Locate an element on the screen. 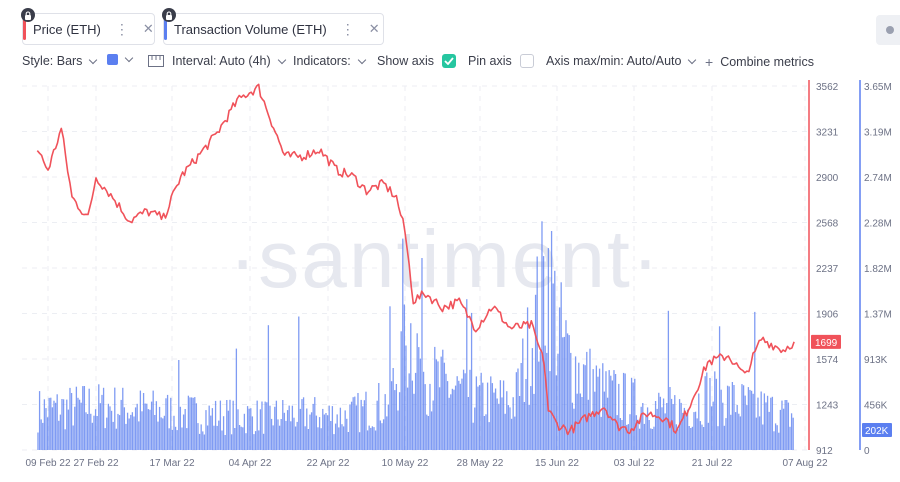 This screenshot has height=482, width=900. pin-axis-checkbox is located at coordinates (526, 61).